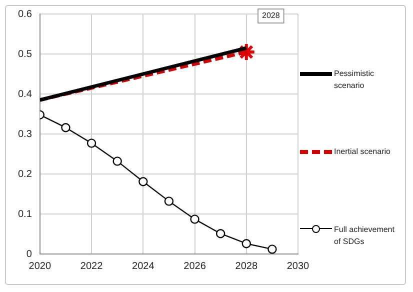 This screenshot has width=413, height=292. What do you see at coordinates (92, 266) in the screenshot?
I see `x-tick-label: 2022` at bounding box center [92, 266].